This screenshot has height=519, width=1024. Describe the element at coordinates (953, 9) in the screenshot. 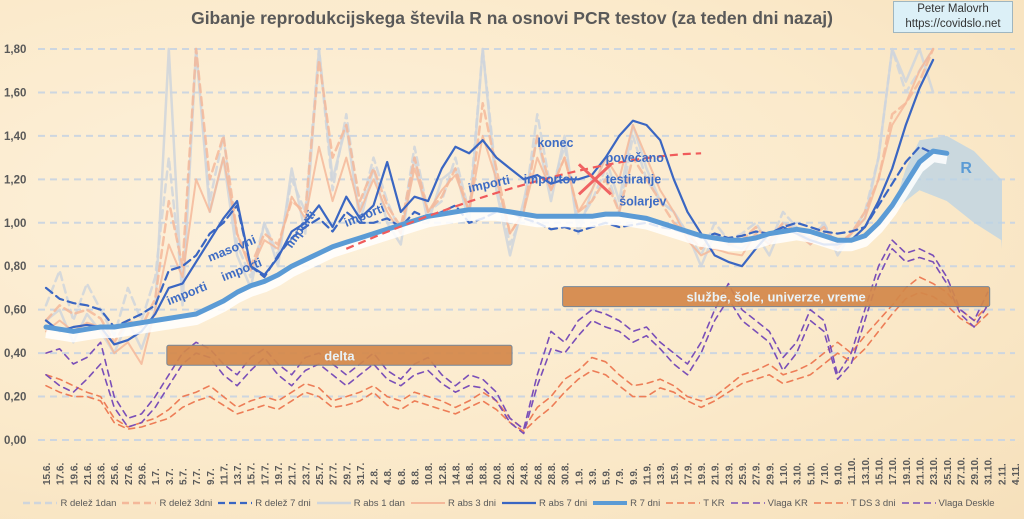

I see `credit-author: Peter Malovrh` at that location.